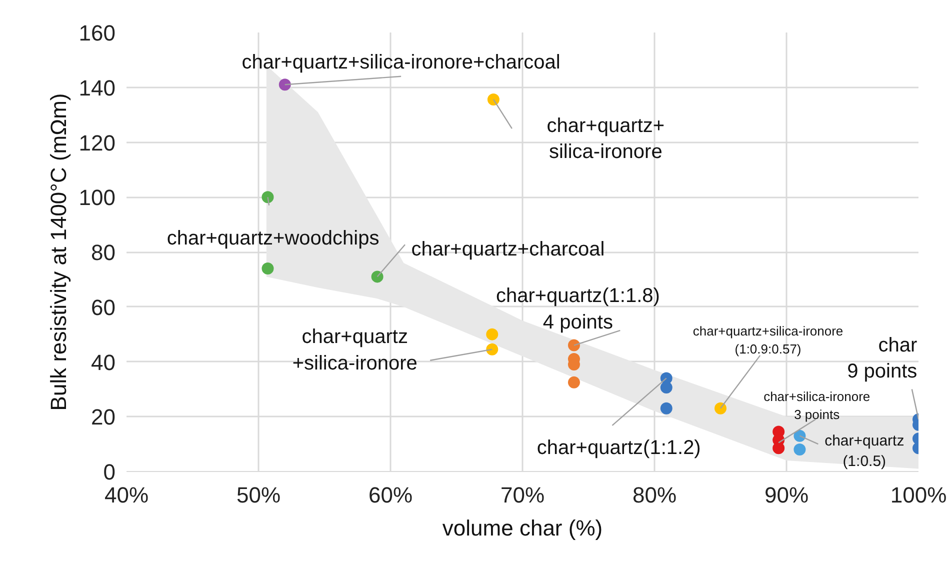 The height and width of the screenshot is (562, 951). What do you see at coordinates (103, 362) in the screenshot?
I see `y-tick-label: 40` at bounding box center [103, 362].